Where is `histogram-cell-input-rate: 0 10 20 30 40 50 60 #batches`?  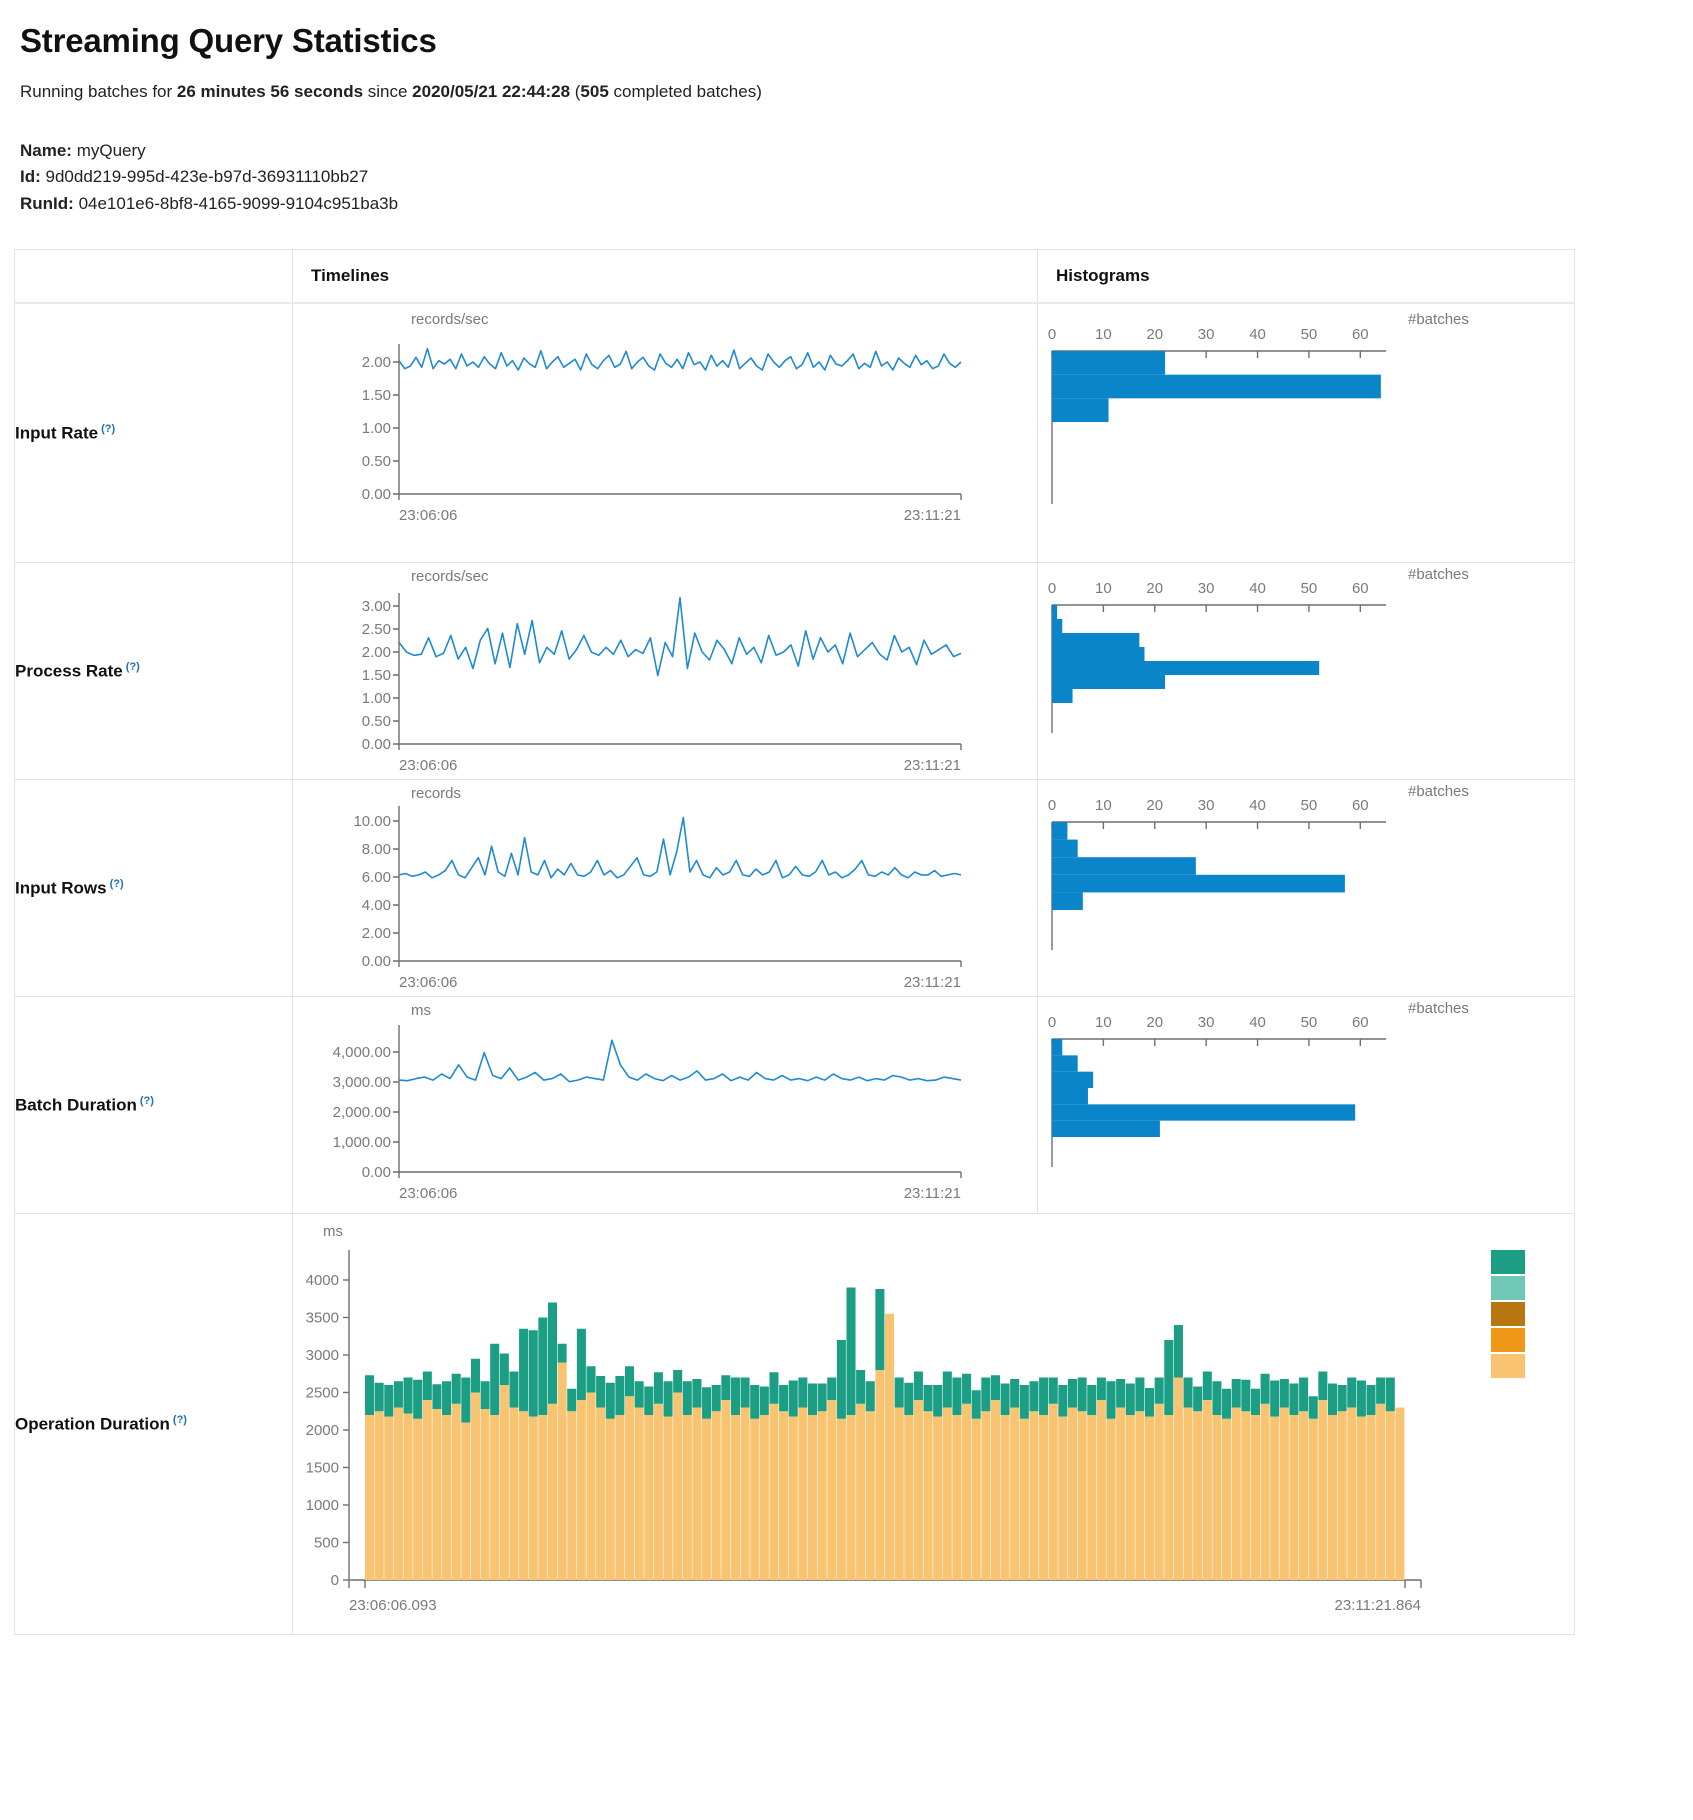
histogram-cell-input-rate: 0 10 20 30 40 50 60 #batches is located at coordinates (1306, 433).